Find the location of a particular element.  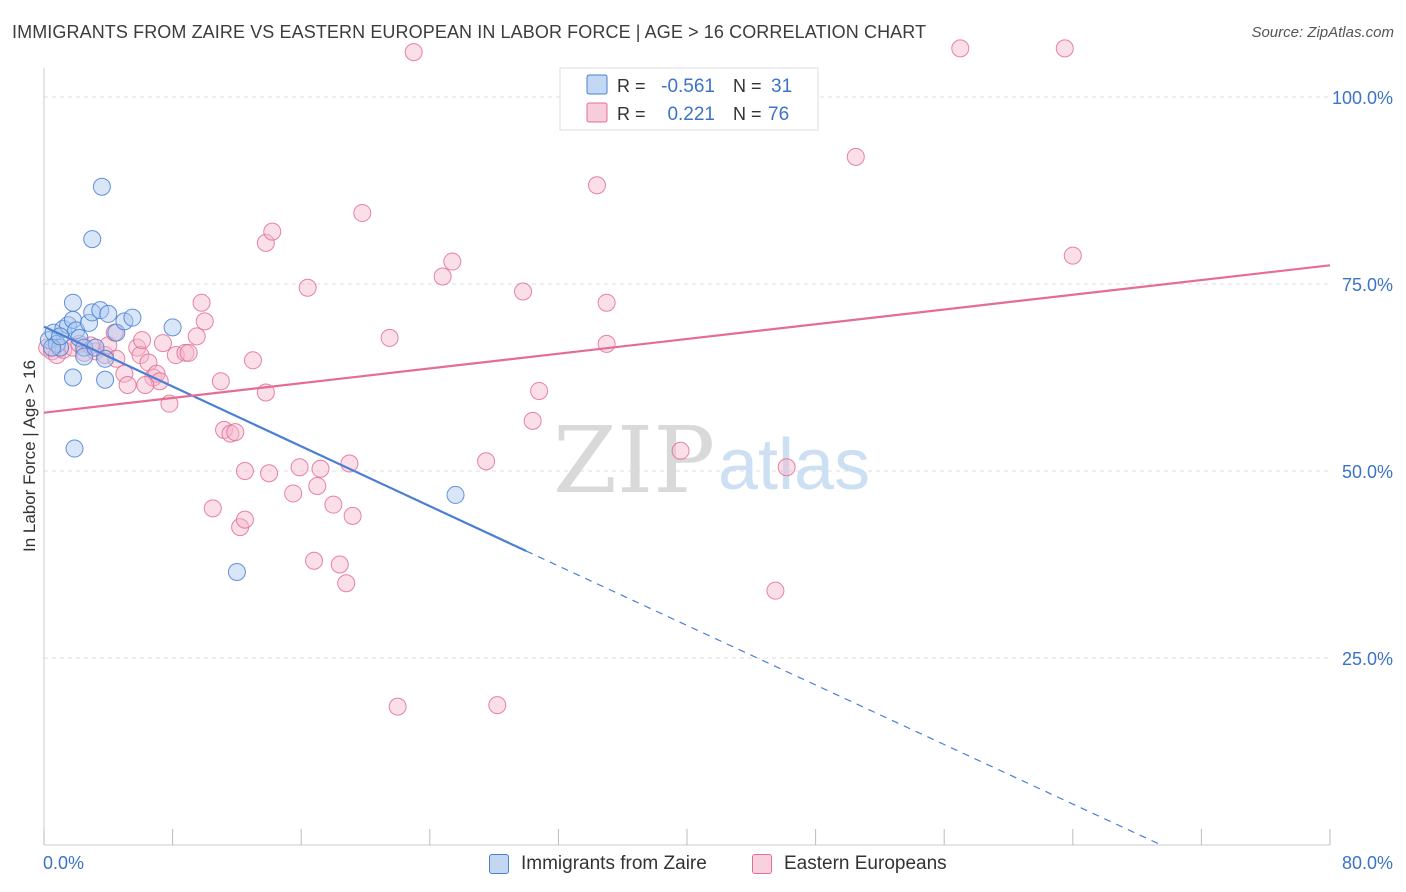

y-tick-label-25: 25.0% is located at coordinates (1367, 659).